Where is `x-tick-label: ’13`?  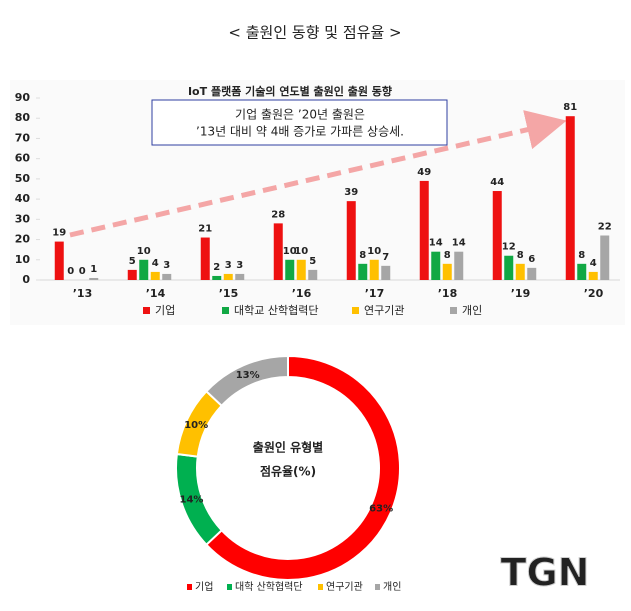
x-tick-label: ’13 is located at coordinates (83, 293).